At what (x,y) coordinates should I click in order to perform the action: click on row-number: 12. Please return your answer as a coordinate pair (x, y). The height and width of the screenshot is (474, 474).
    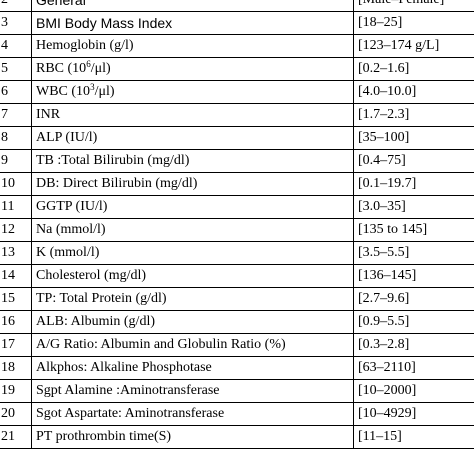
    Looking at the image, I should click on (16, 230).